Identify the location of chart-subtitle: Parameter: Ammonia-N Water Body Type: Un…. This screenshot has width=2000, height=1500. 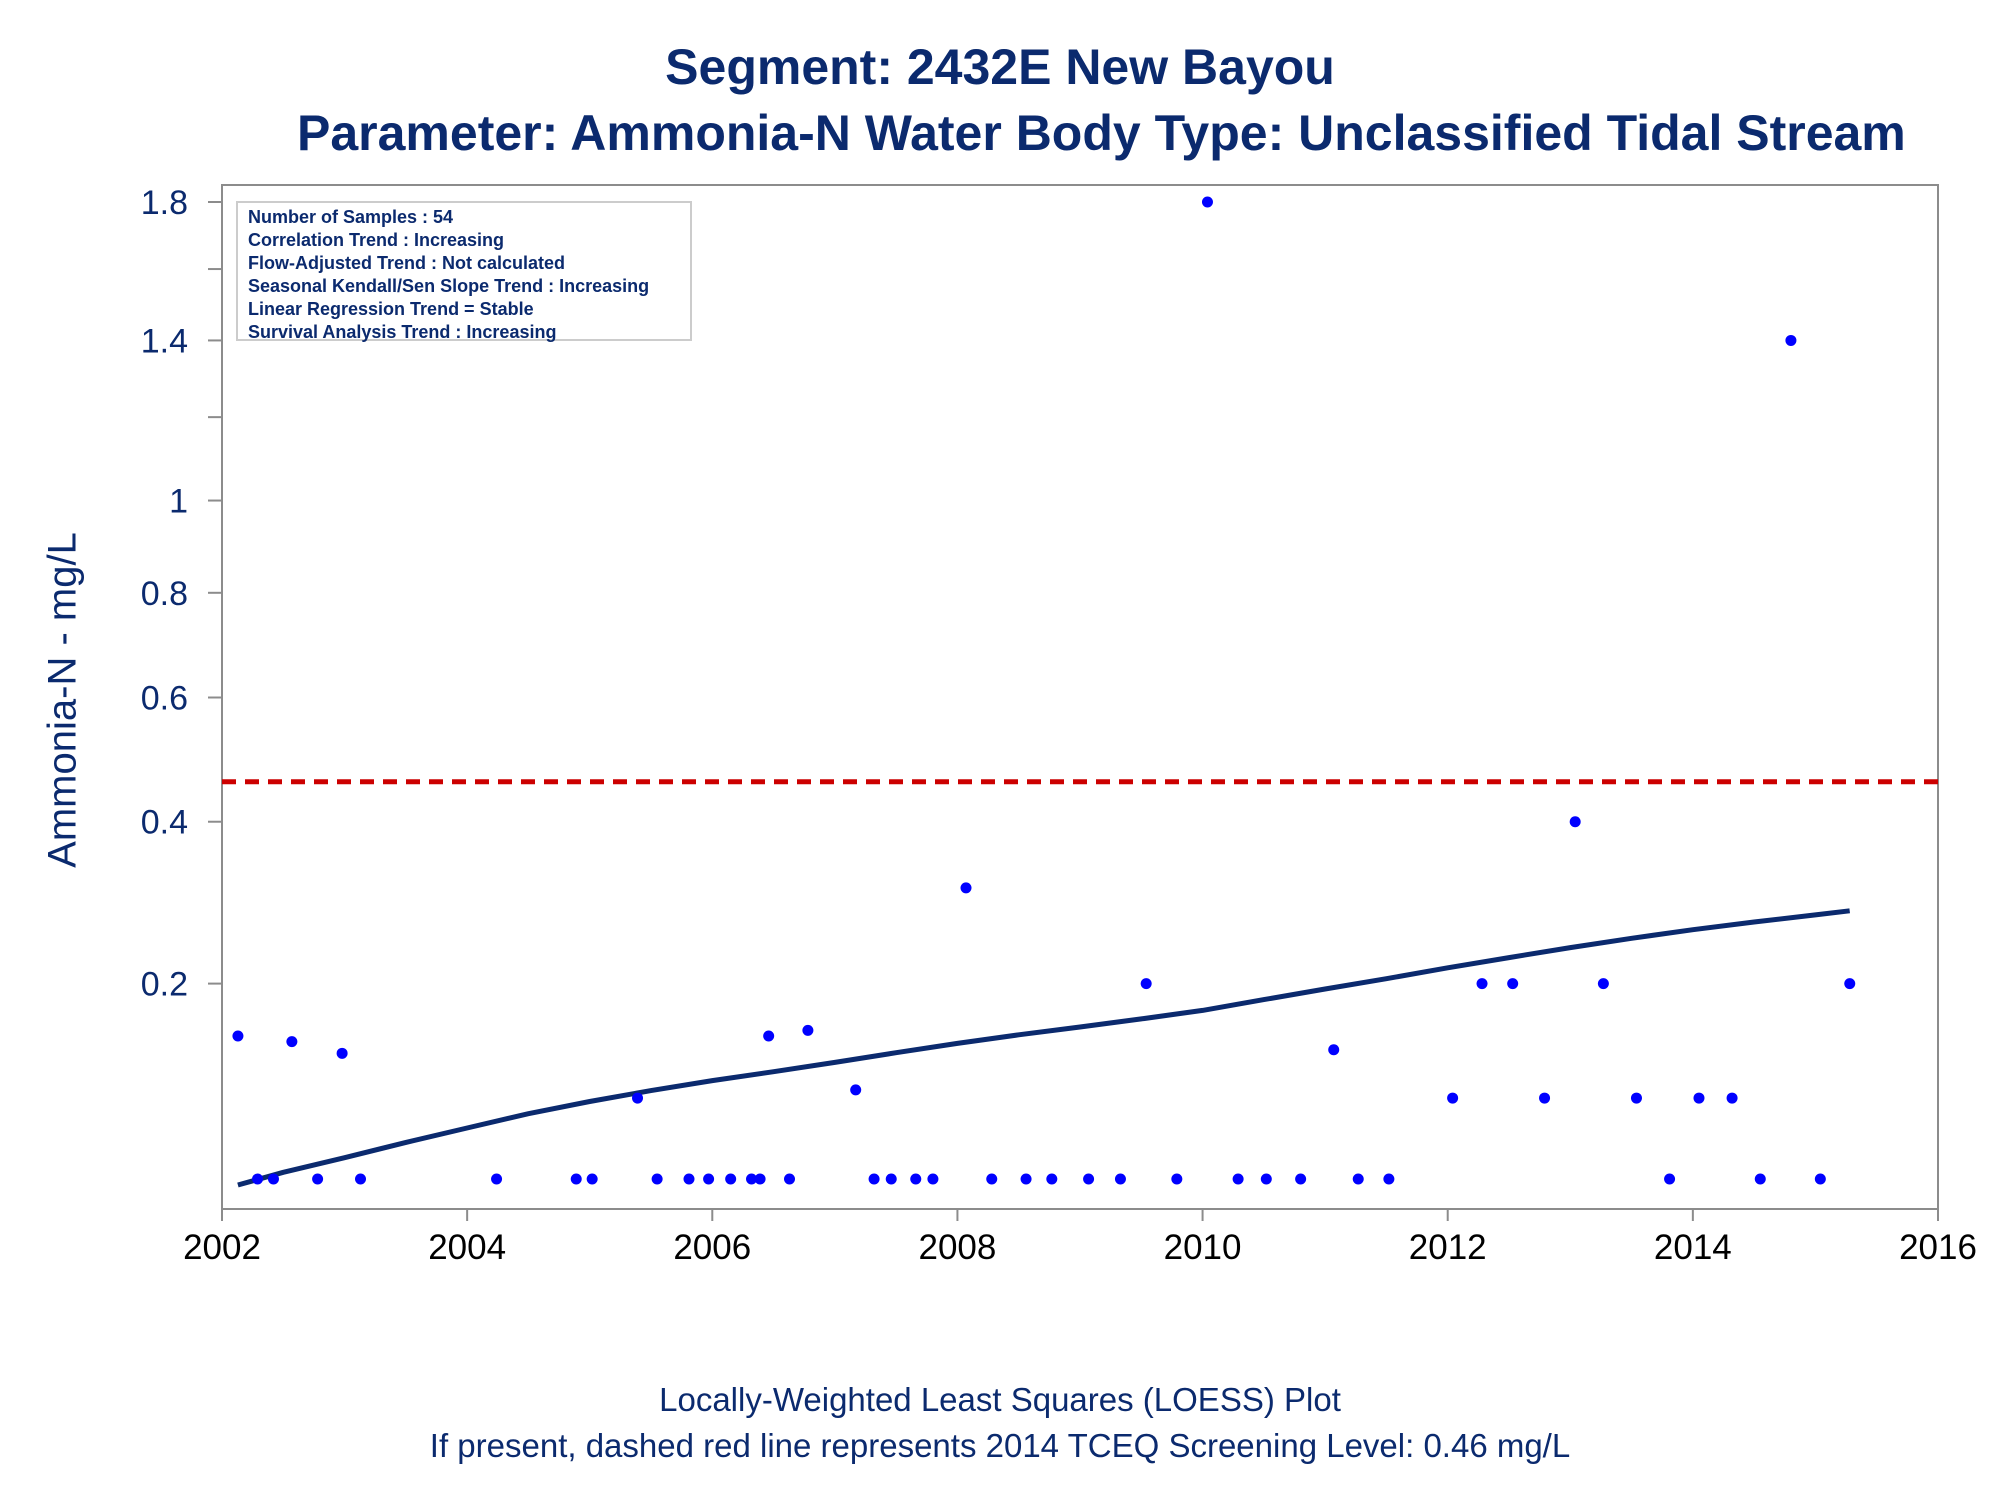
(1101, 133).